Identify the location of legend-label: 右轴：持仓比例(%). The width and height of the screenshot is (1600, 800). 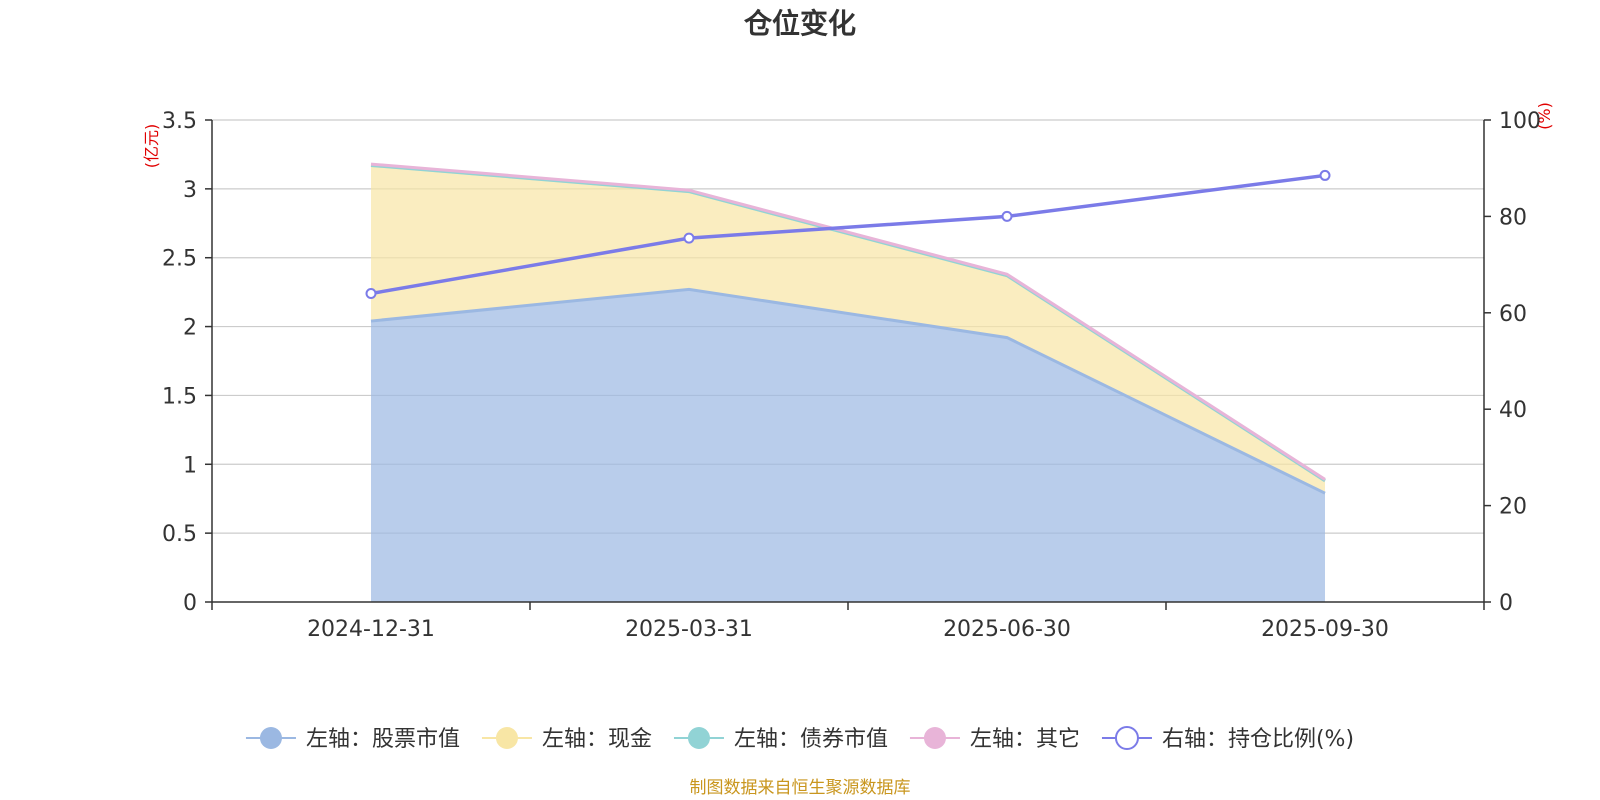
(1258, 739).